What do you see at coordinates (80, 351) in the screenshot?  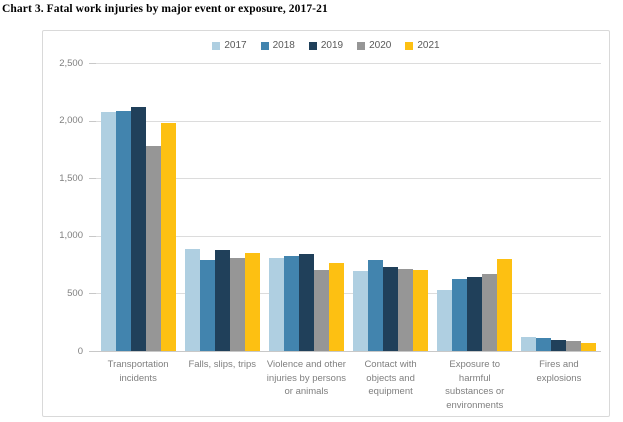 I see `y-tick-label: 0` at bounding box center [80, 351].